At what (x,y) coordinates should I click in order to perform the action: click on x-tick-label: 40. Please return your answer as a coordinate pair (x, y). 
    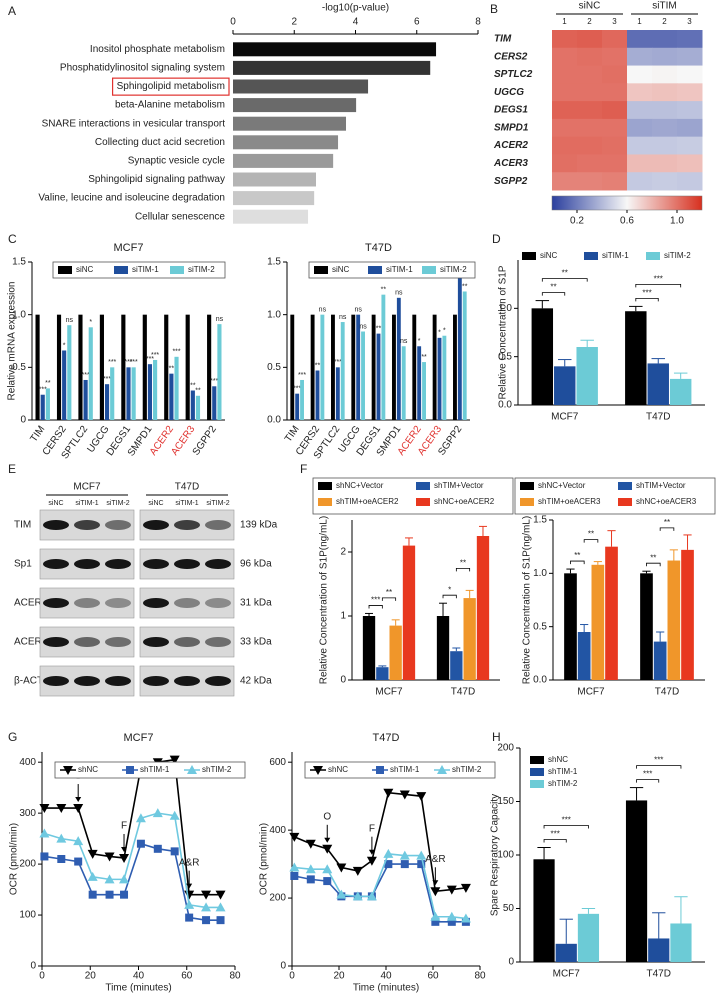
    Looking at the image, I should click on (139, 976).